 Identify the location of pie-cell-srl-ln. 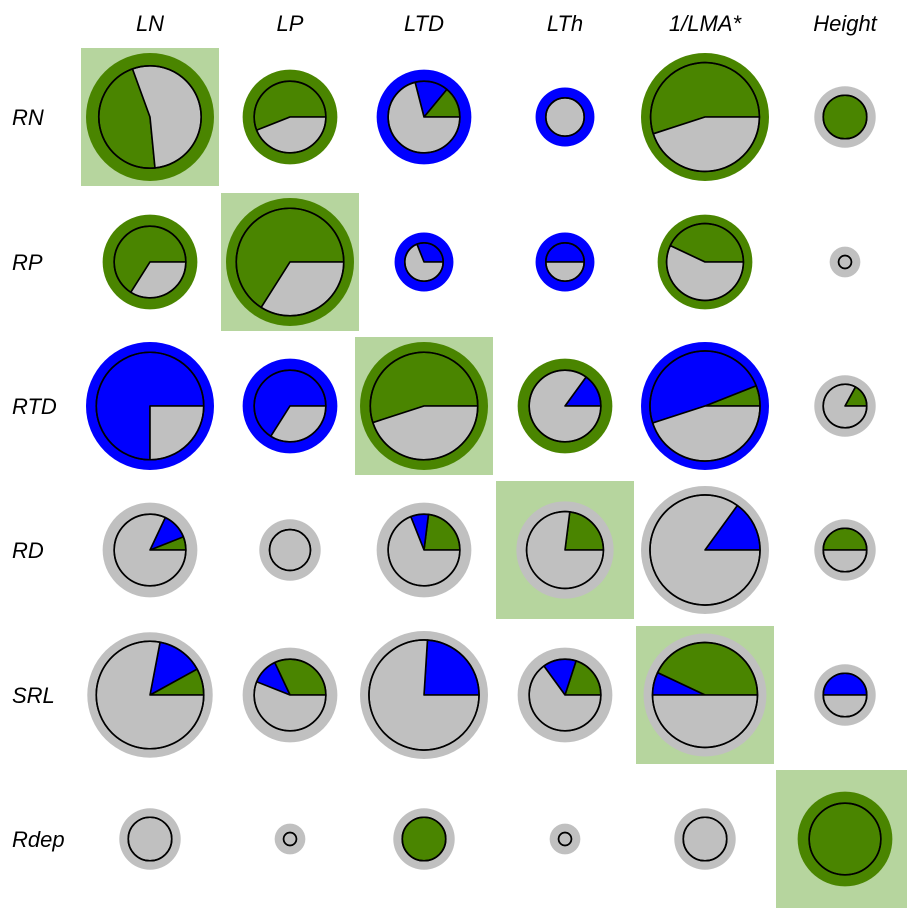
(150, 695).